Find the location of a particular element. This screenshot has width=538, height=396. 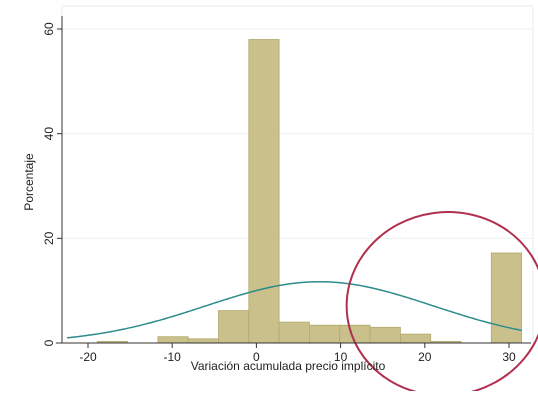

normal-density-curve is located at coordinates (294, 310).